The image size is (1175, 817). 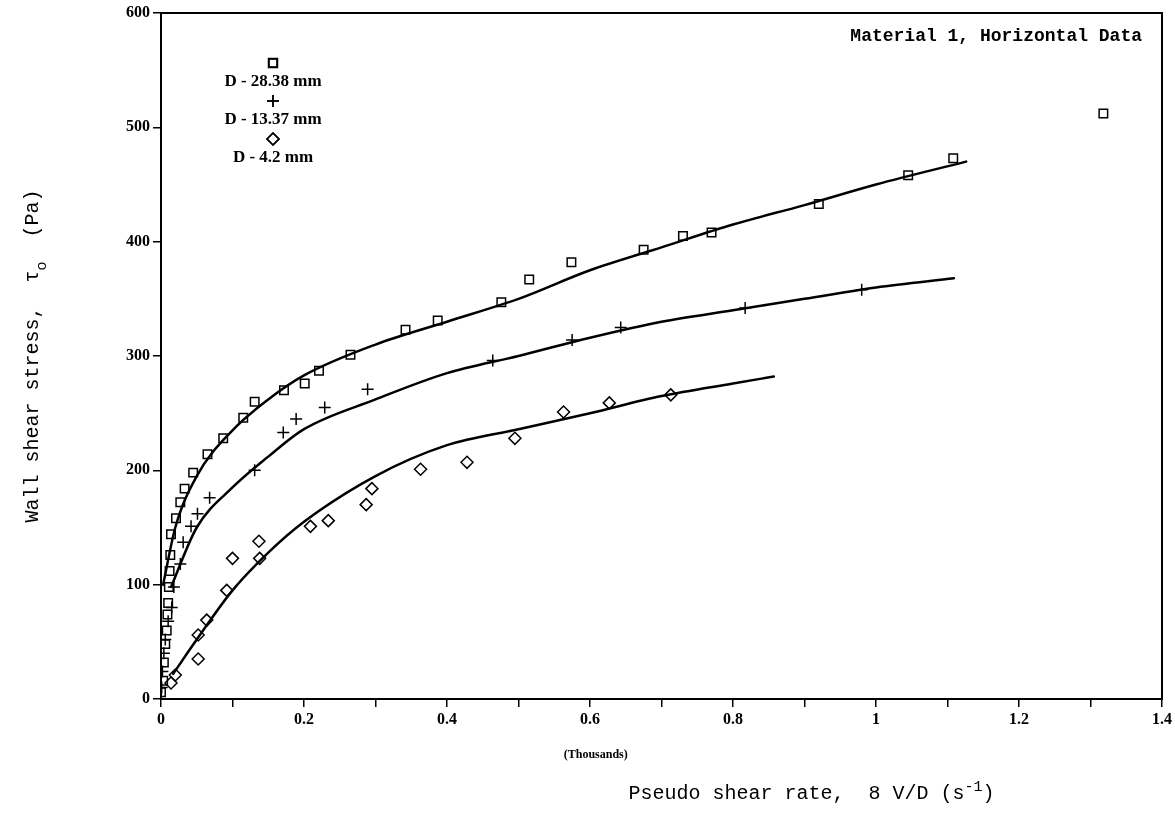 What do you see at coordinates (138, 126) in the screenshot?
I see `y-tick-label: 500` at bounding box center [138, 126].